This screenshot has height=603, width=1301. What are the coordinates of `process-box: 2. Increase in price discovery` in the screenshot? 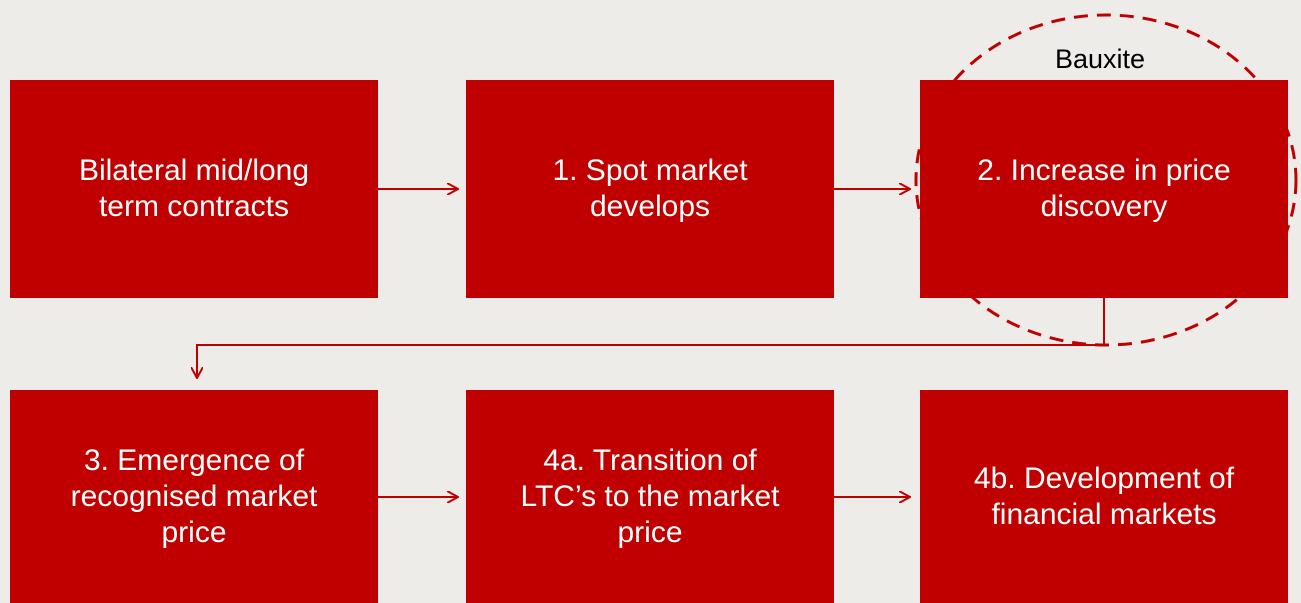 It's located at (1104, 189).